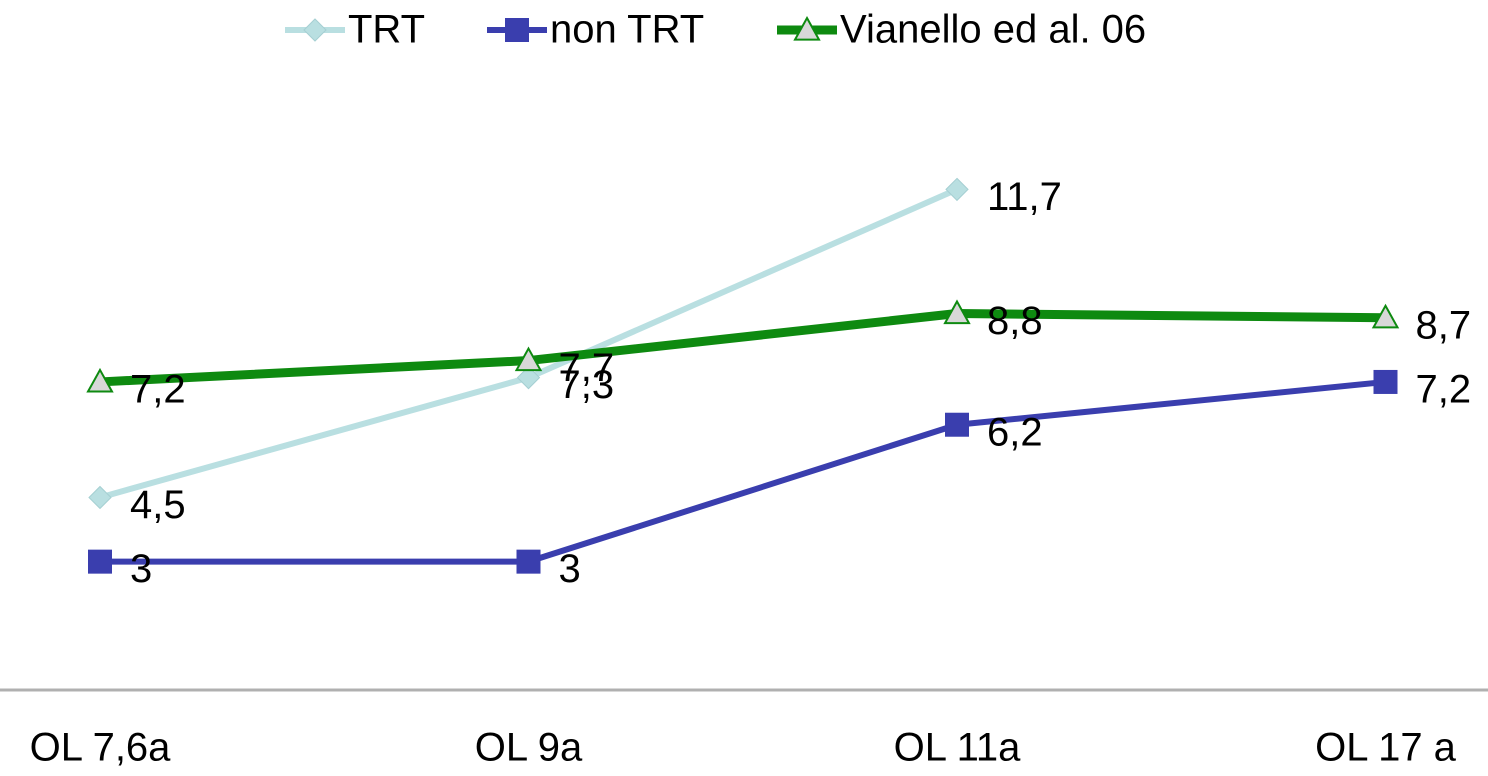 The image size is (1488, 776). What do you see at coordinates (958, 748) in the screenshot?
I see `x-tick-label: OL 11a` at bounding box center [958, 748].